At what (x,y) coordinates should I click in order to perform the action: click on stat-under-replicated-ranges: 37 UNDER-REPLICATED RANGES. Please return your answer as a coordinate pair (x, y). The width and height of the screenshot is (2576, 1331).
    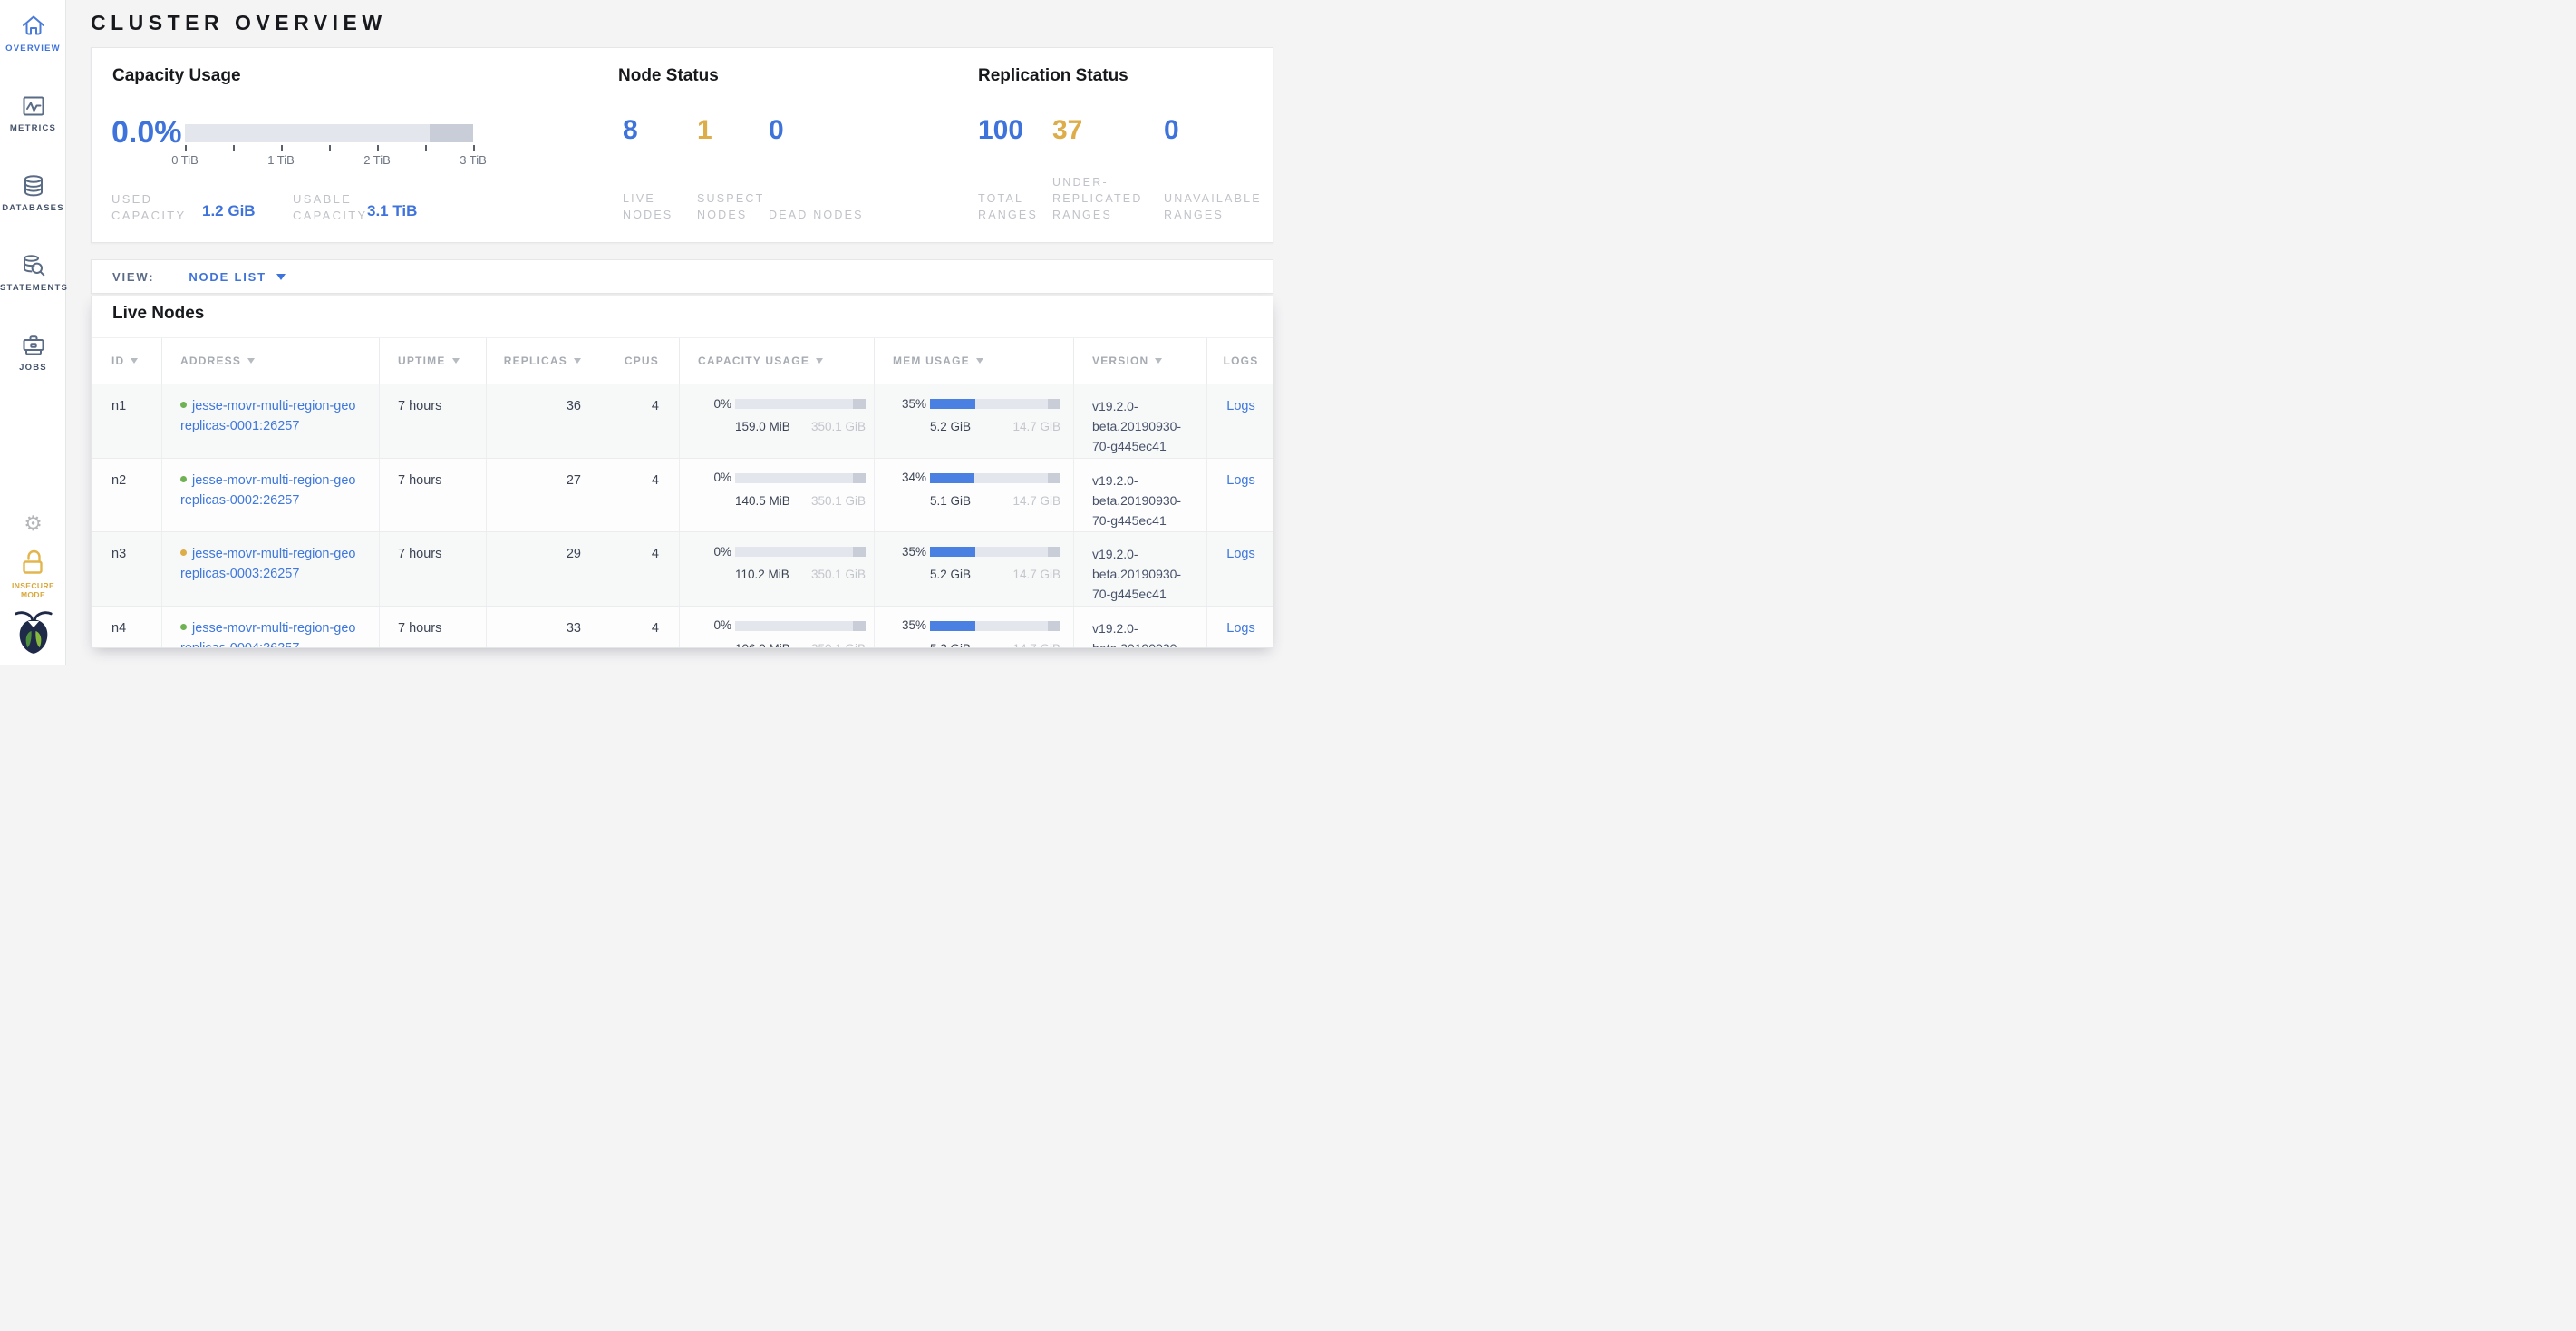
    Looking at the image, I should click on (1108, 170).